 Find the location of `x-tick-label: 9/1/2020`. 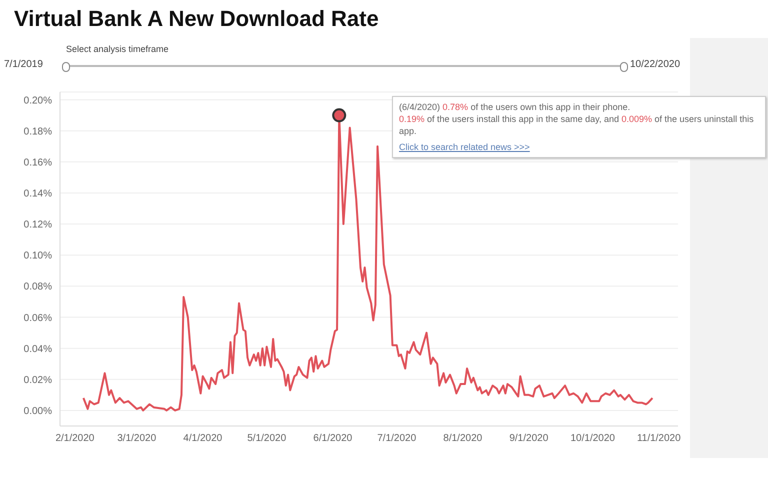

x-tick-label: 9/1/2020 is located at coordinates (529, 438).